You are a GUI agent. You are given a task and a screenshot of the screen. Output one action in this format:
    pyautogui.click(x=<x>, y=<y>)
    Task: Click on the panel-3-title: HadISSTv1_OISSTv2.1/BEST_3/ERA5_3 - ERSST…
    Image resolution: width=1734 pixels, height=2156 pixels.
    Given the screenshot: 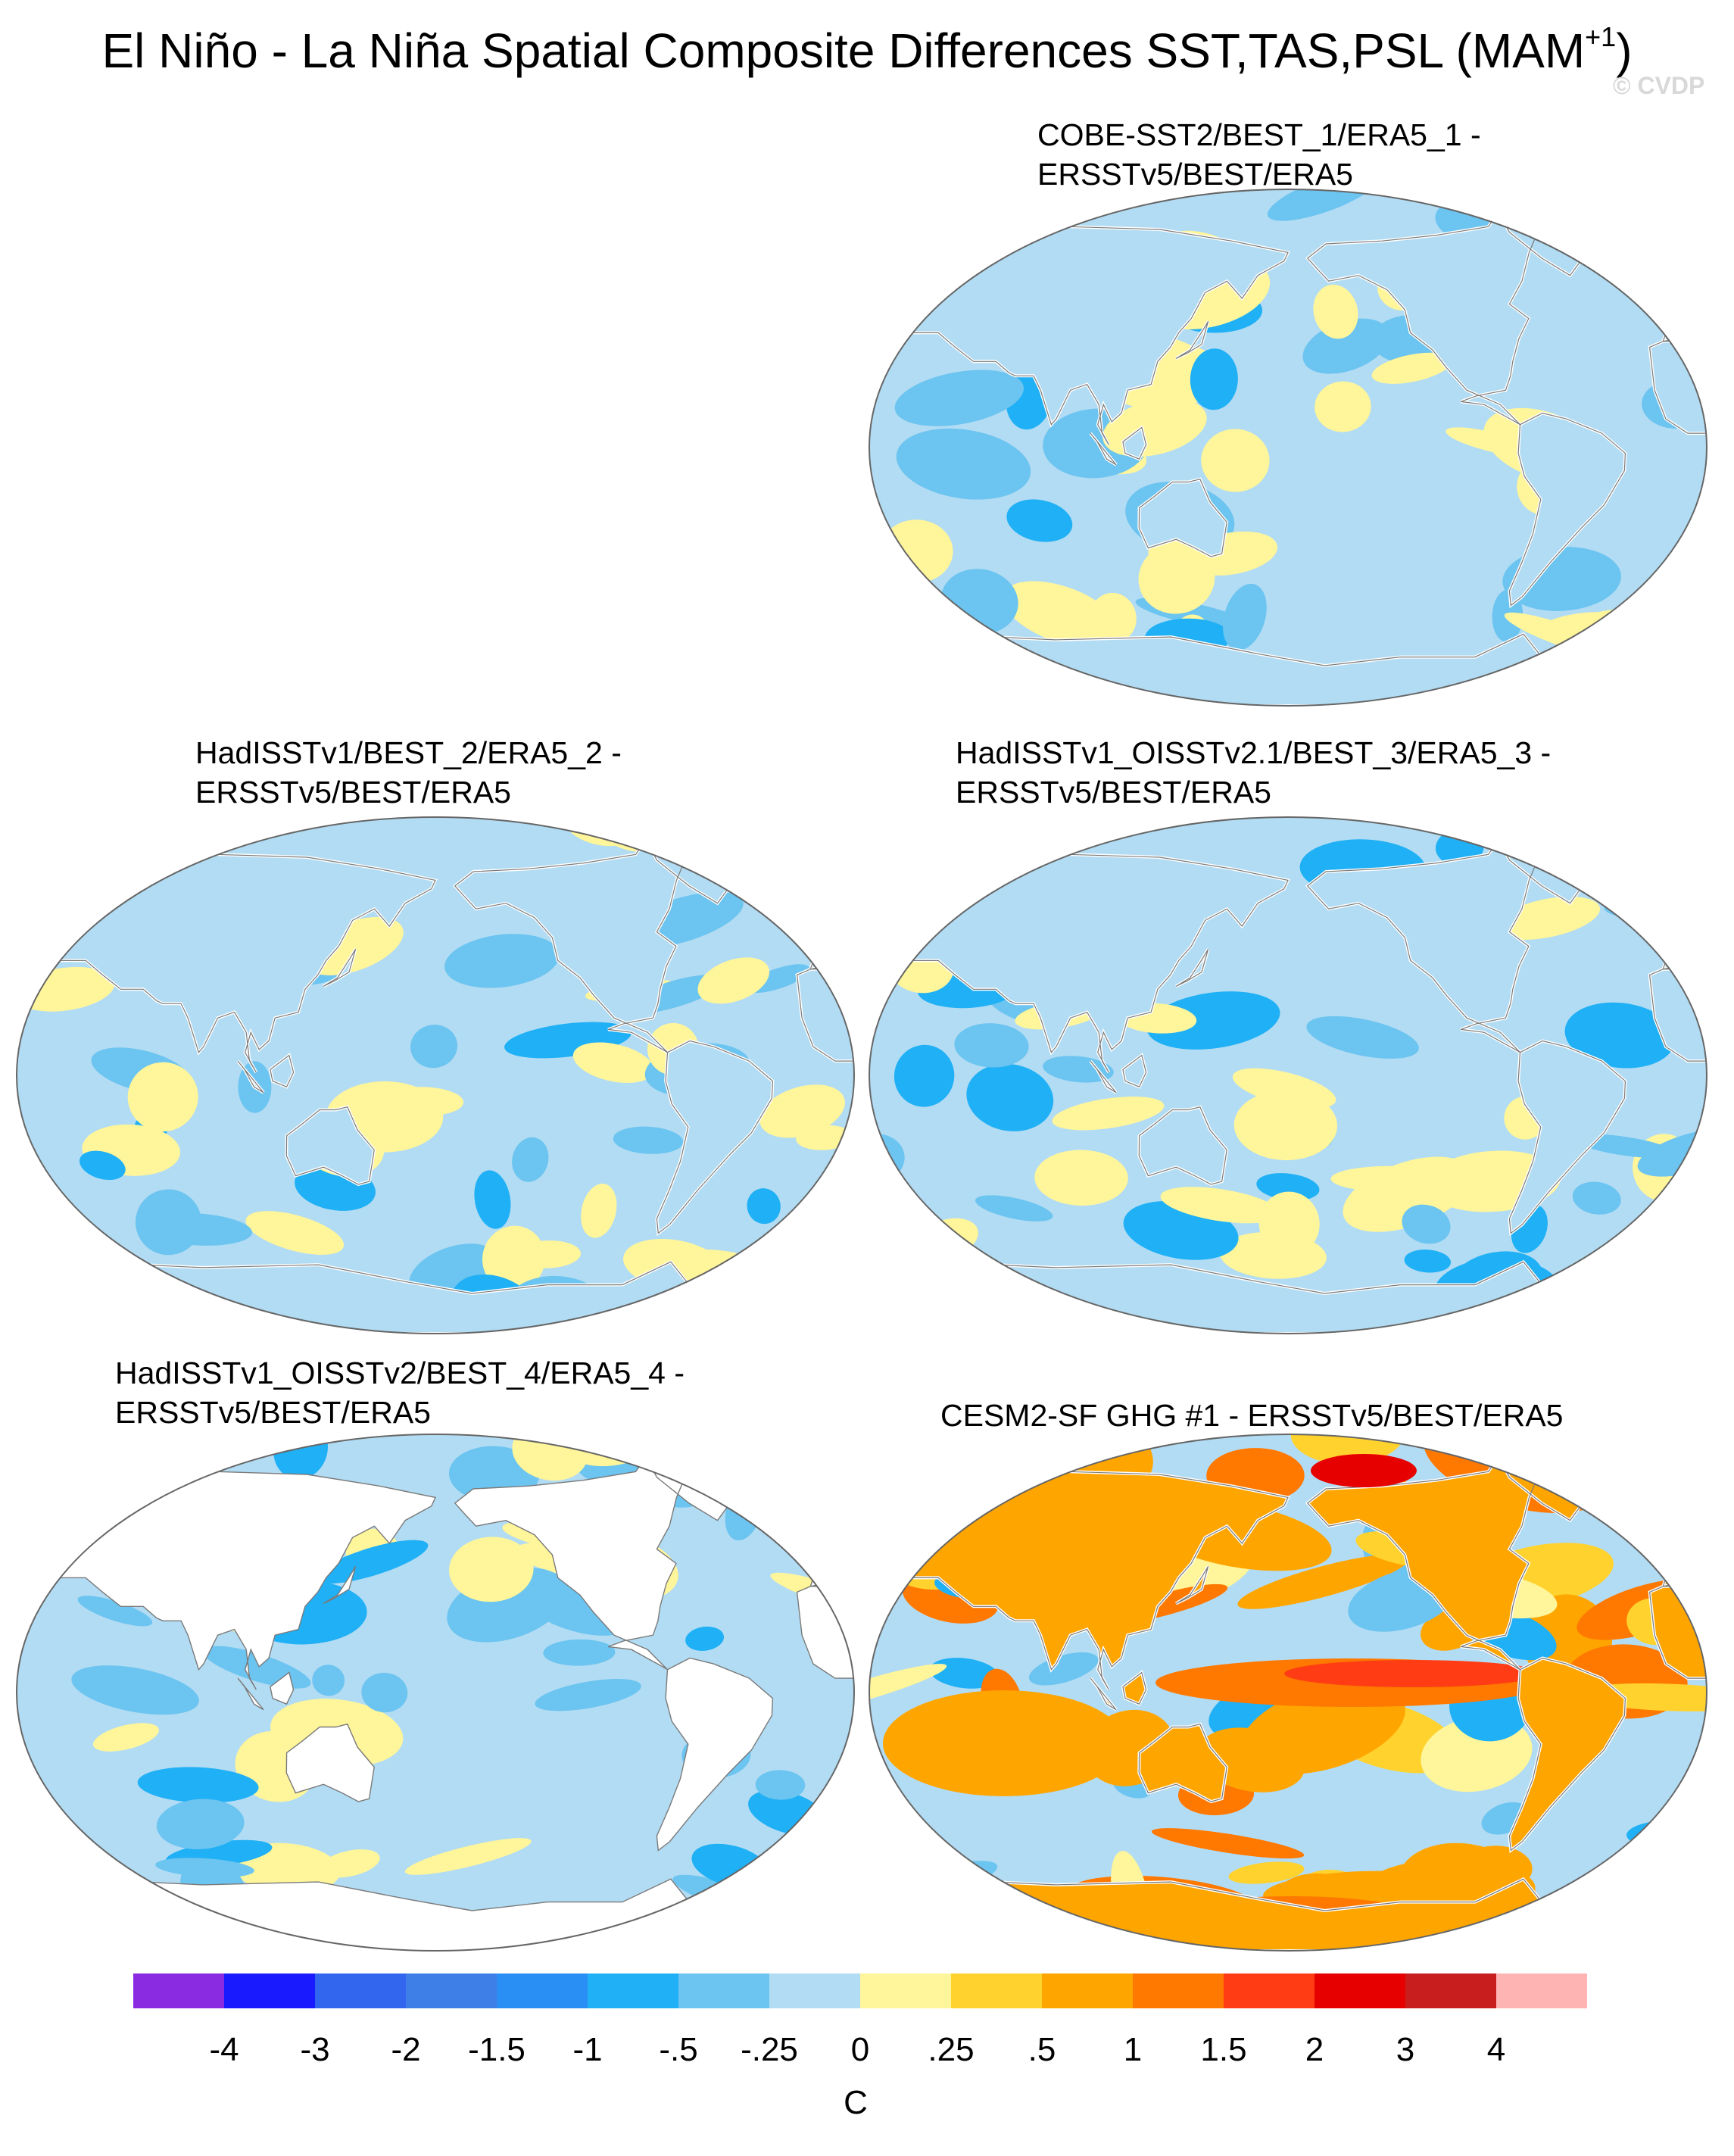 What is the action you would take?
    pyautogui.click(x=1254, y=772)
    